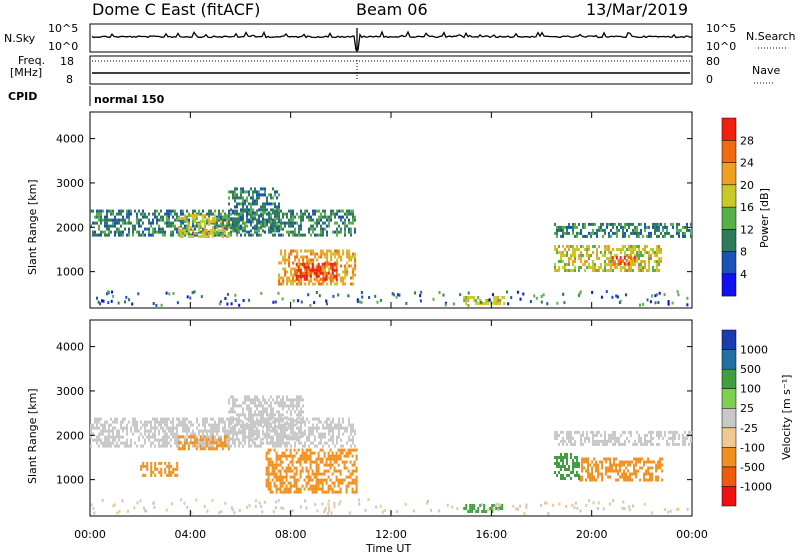 This screenshot has width=800, height=558. What do you see at coordinates (729, 457) in the screenshot?
I see `colorbar-segment` at bounding box center [729, 457].